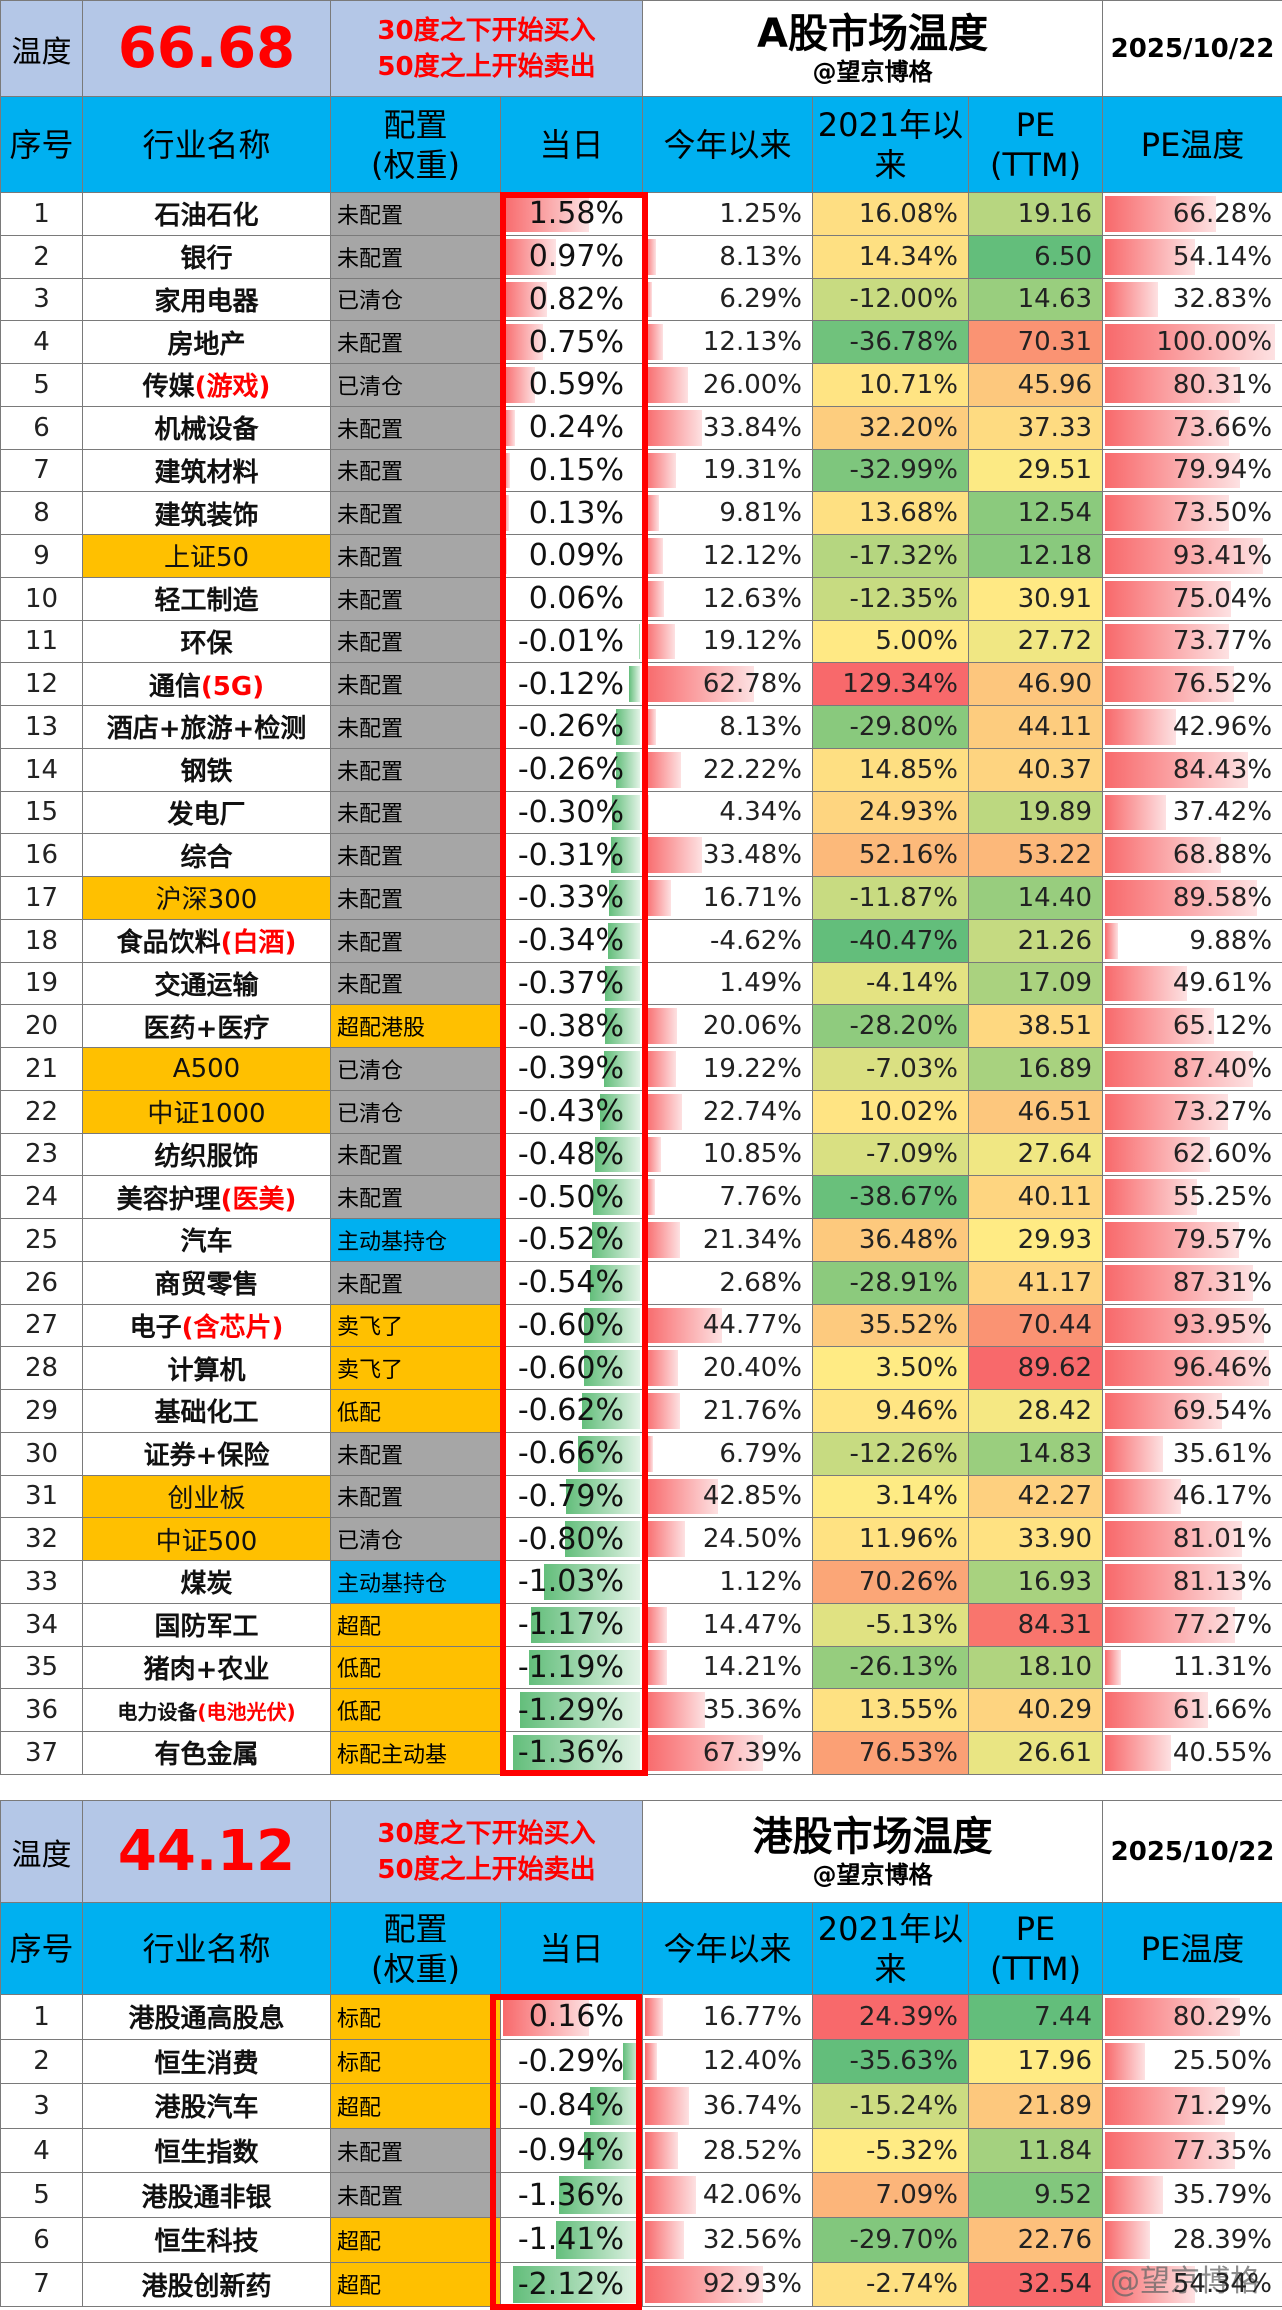 The image size is (1282, 2310). I want to click on pe-ttm: 70.31, so click(1035, 342).